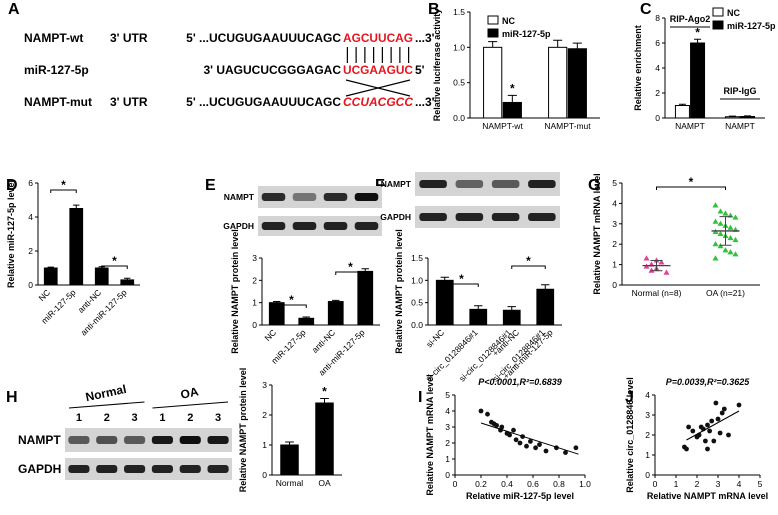 The width and height of the screenshot is (778, 515). What do you see at coordinates (272, 70) in the screenshot?
I see `sequence: 3' UAGUCUCGGGAGAC` at bounding box center [272, 70].